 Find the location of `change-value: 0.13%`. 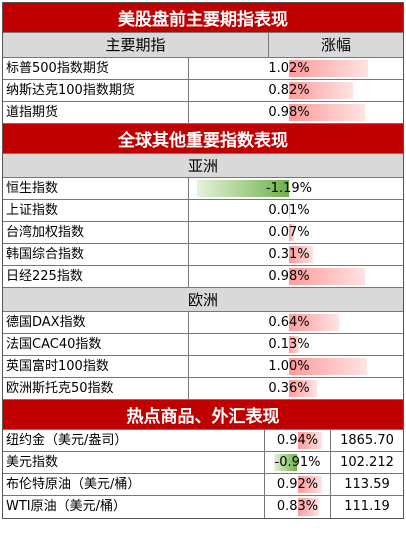

change-value: 0.13% is located at coordinates (289, 344).